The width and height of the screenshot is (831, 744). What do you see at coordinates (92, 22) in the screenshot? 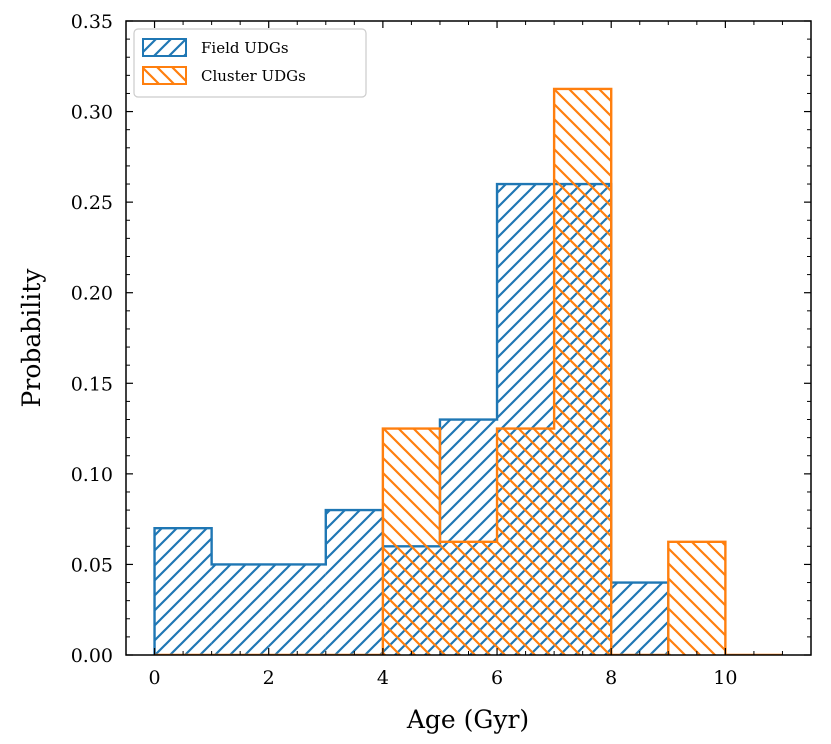
I see `y-tick-label: 0.35` at bounding box center [92, 22].